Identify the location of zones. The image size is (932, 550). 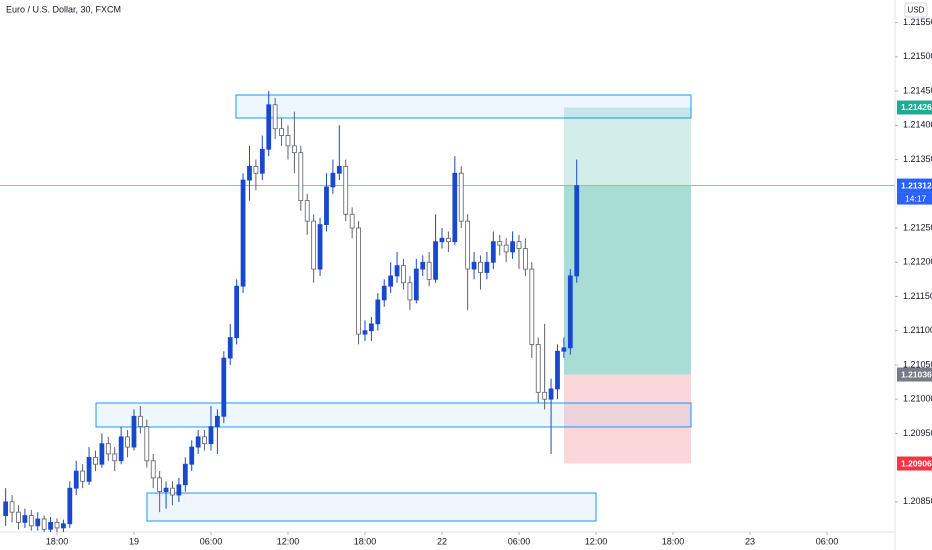
(627, 285).